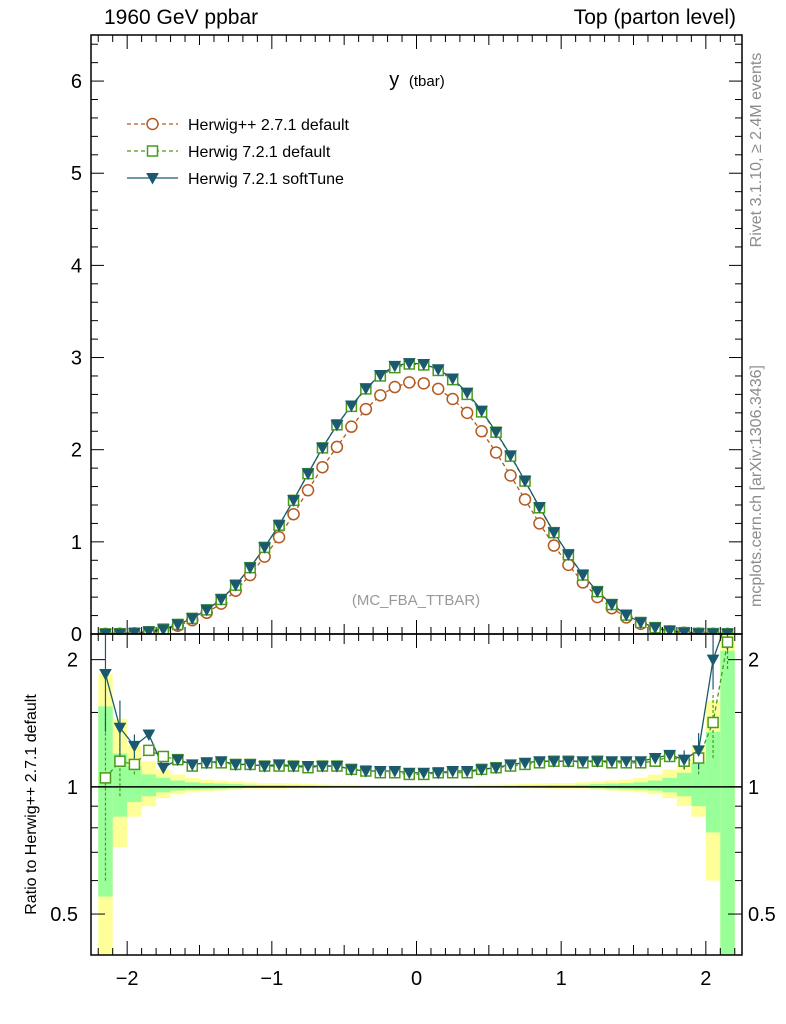 The height and width of the screenshot is (1024, 786). What do you see at coordinates (72, 661) in the screenshot?
I see `ratio-y-tick-label: 2` at bounding box center [72, 661].